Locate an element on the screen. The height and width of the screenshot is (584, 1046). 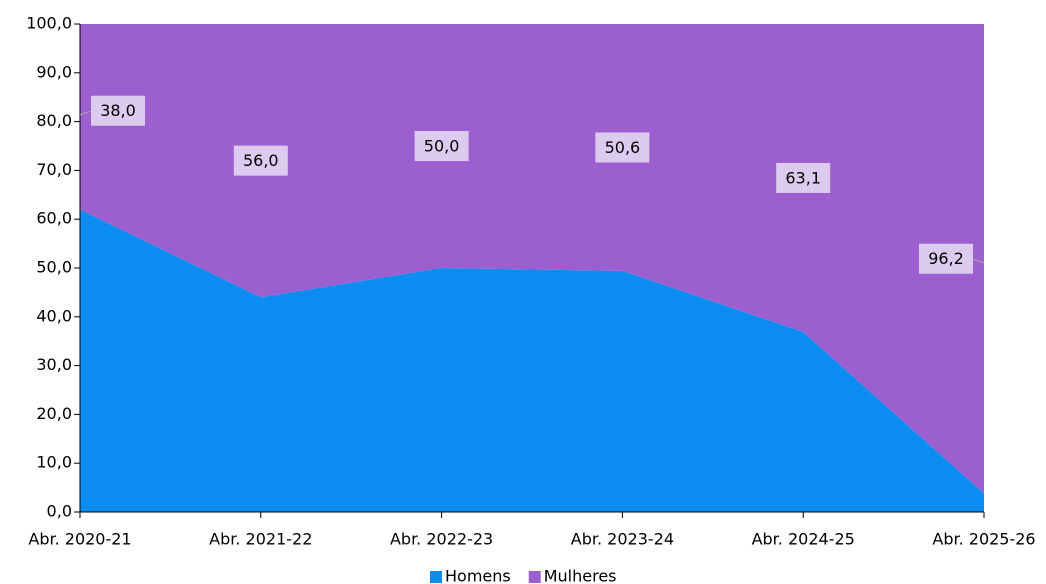
legend-label: Homens is located at coordinates (478, 575).